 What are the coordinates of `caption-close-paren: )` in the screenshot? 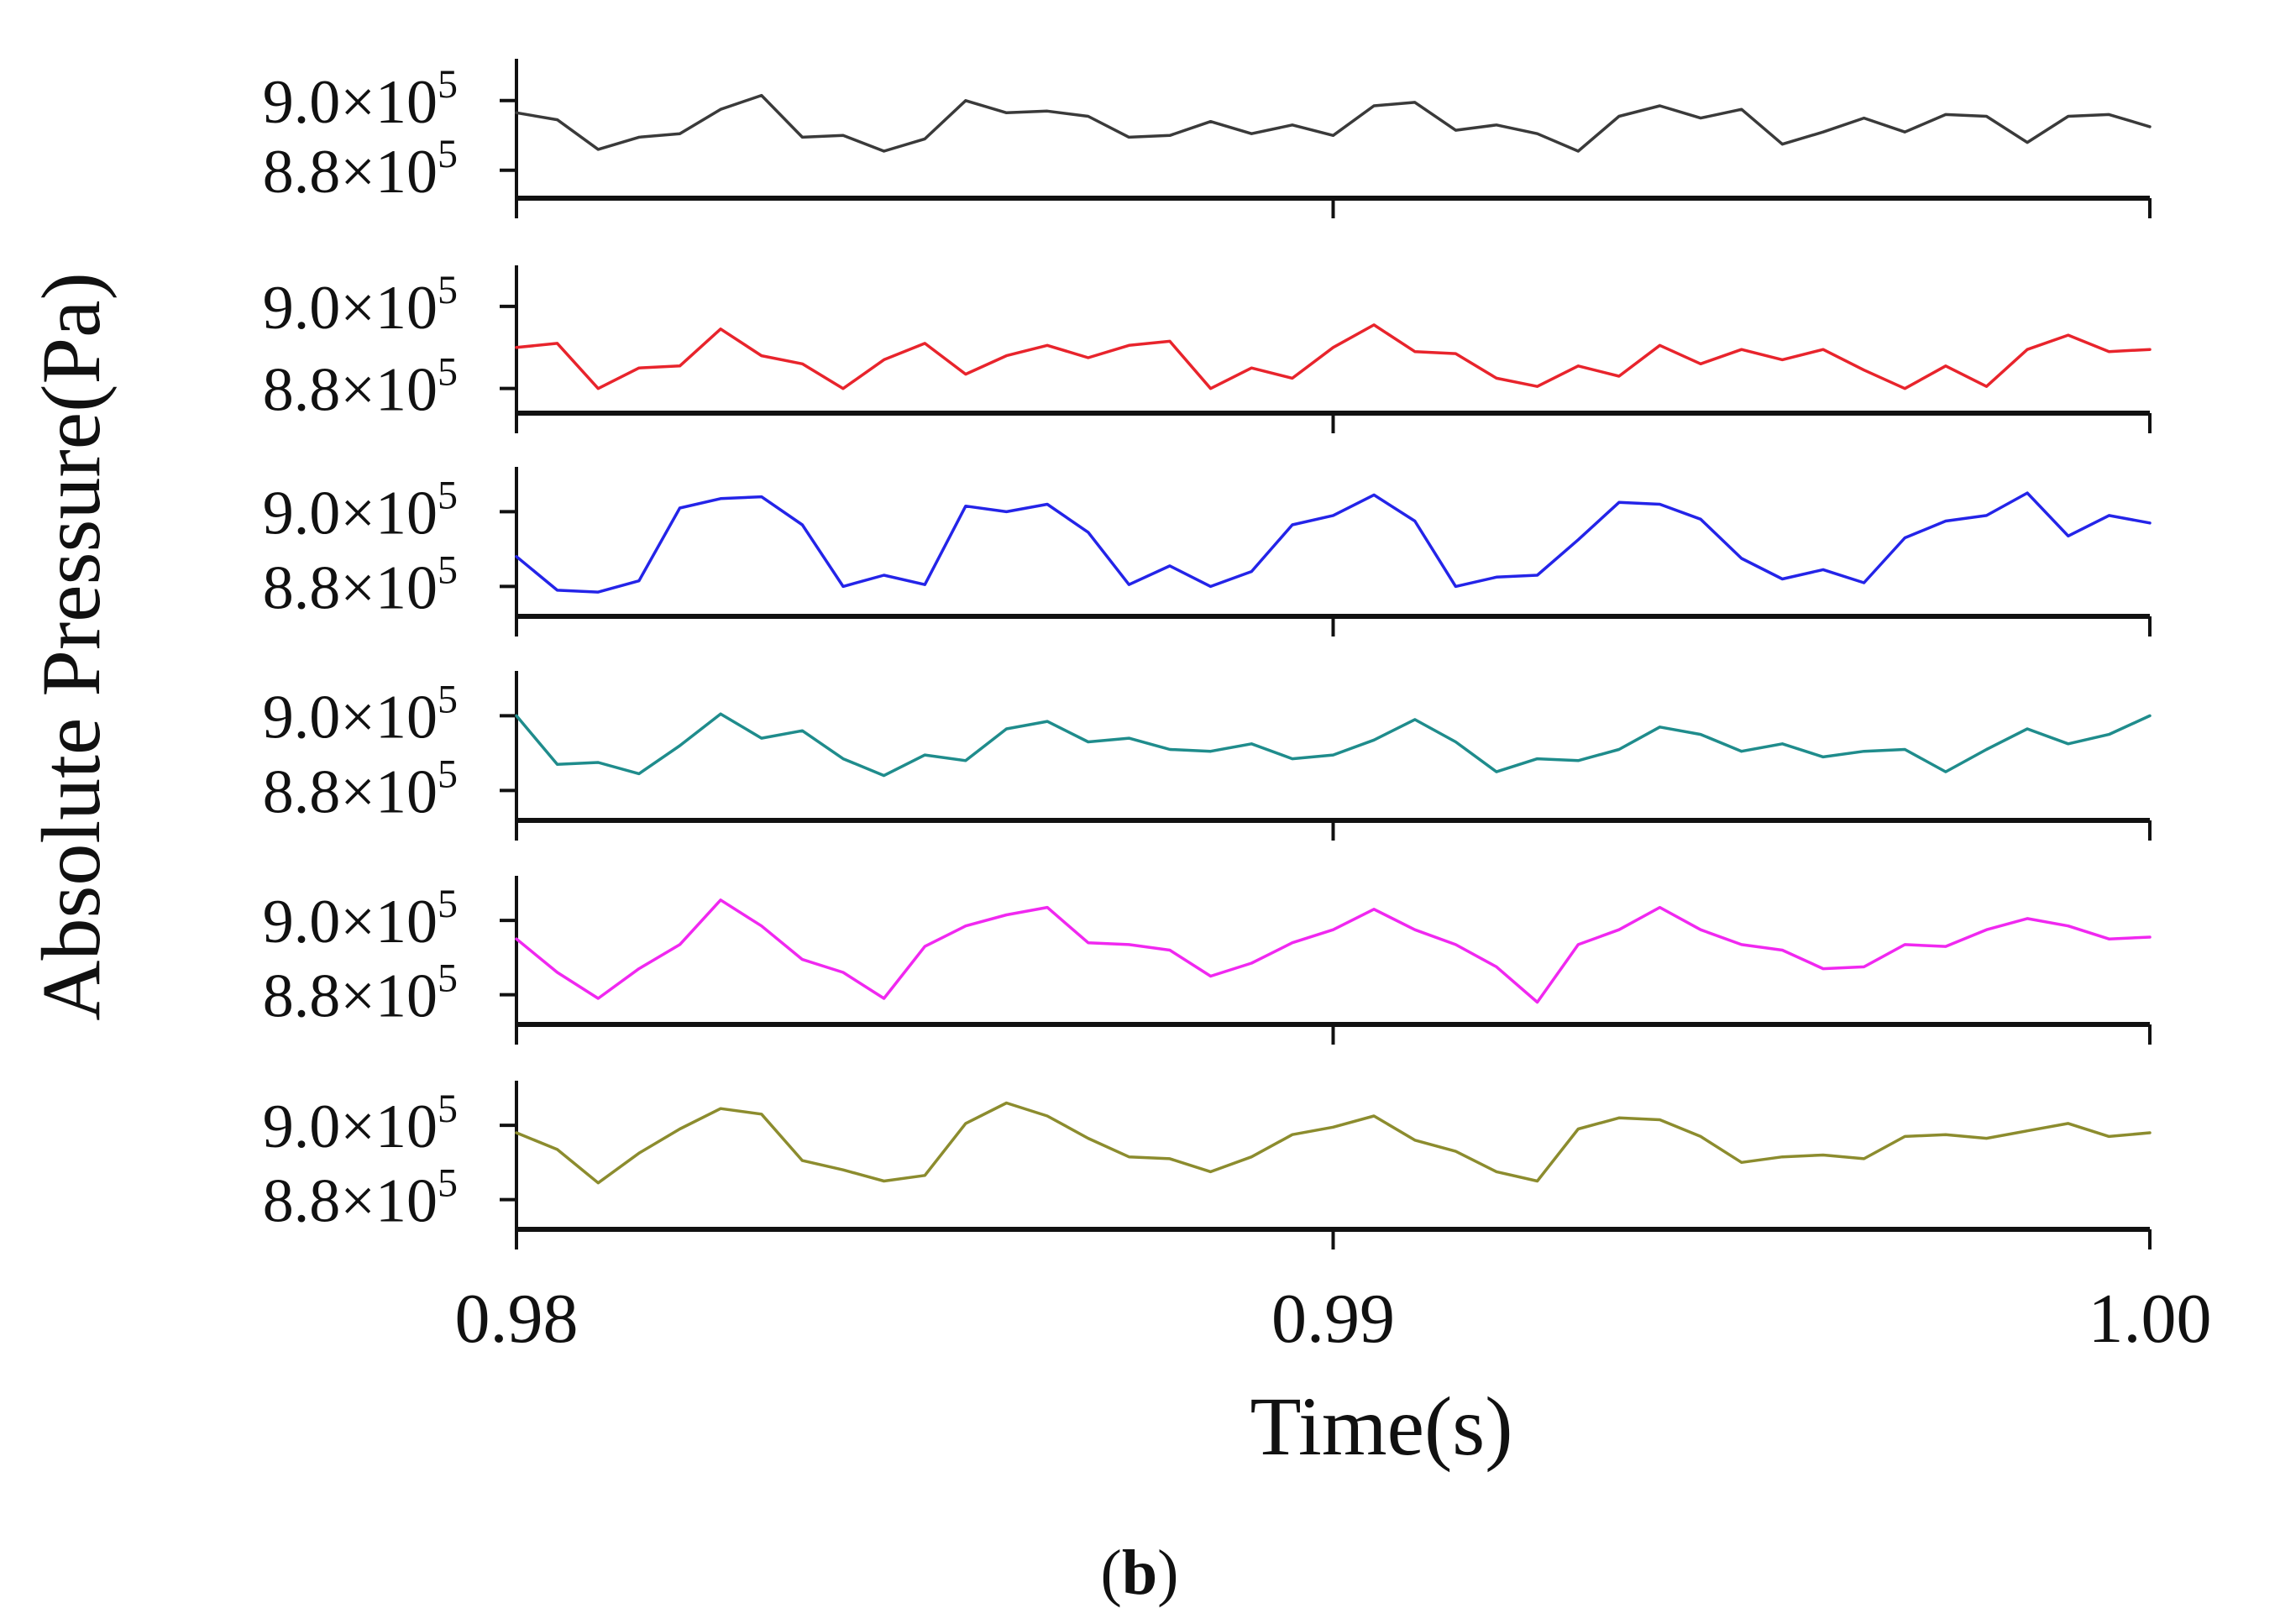 It's located at (1167, 1573).